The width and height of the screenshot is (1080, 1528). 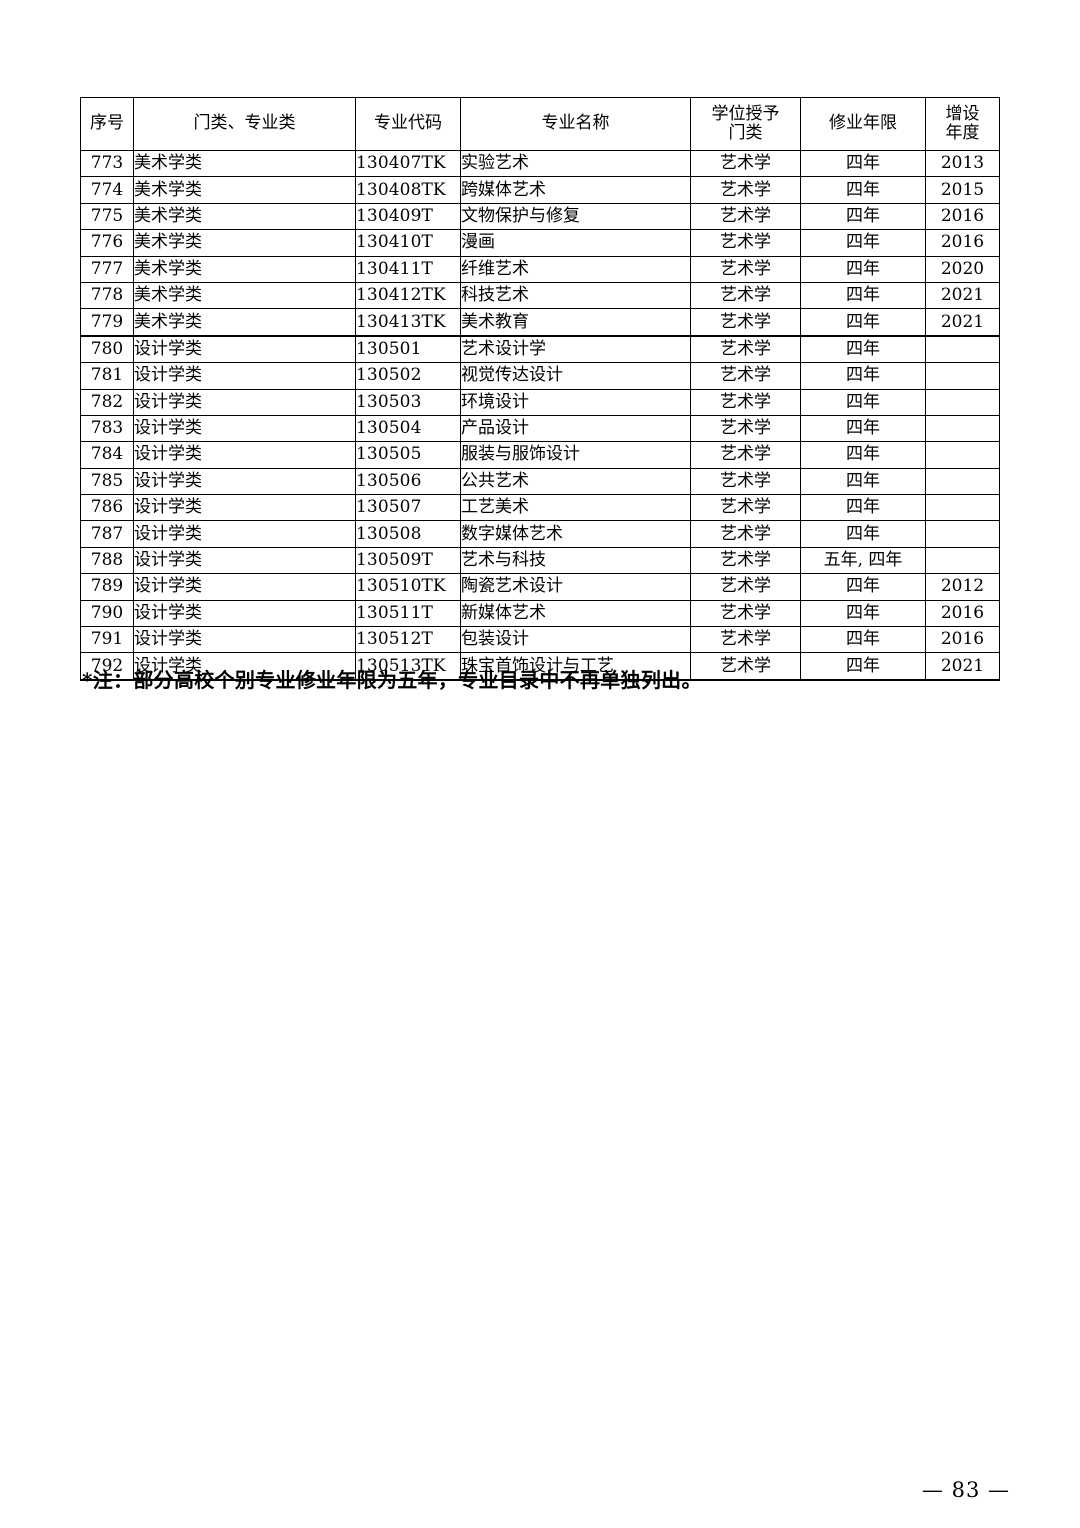 What do you see at coordinates (863, 560) in the screenshot?
I see `cell-years: 五年, 四年` at bounding box center [863, 560].